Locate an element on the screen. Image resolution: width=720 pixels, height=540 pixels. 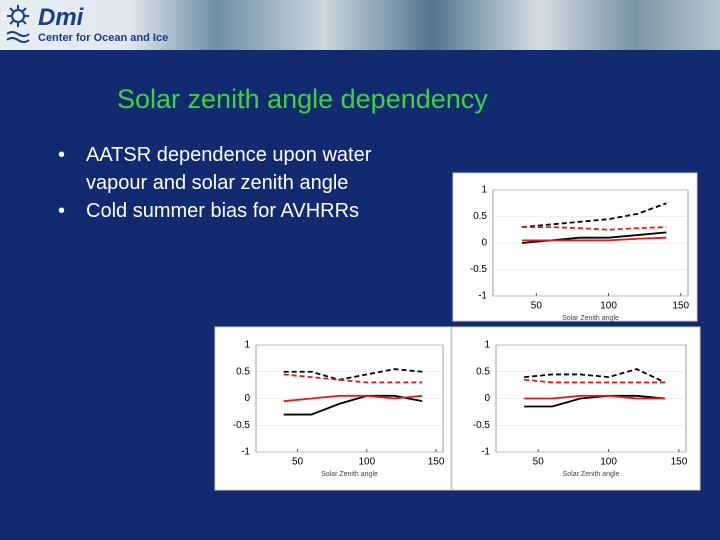
bullet: Cold summer bias for AVHRRs is located at coordinates (218, 211).